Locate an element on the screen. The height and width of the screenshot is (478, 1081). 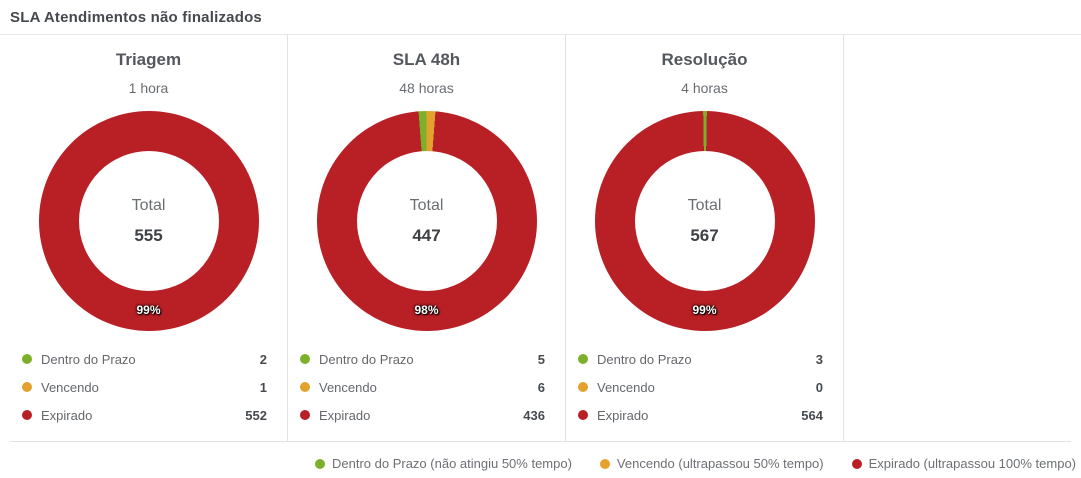
legend-row-dentro: Dentro do Prazo 3 is located at coordinates (700, 359).